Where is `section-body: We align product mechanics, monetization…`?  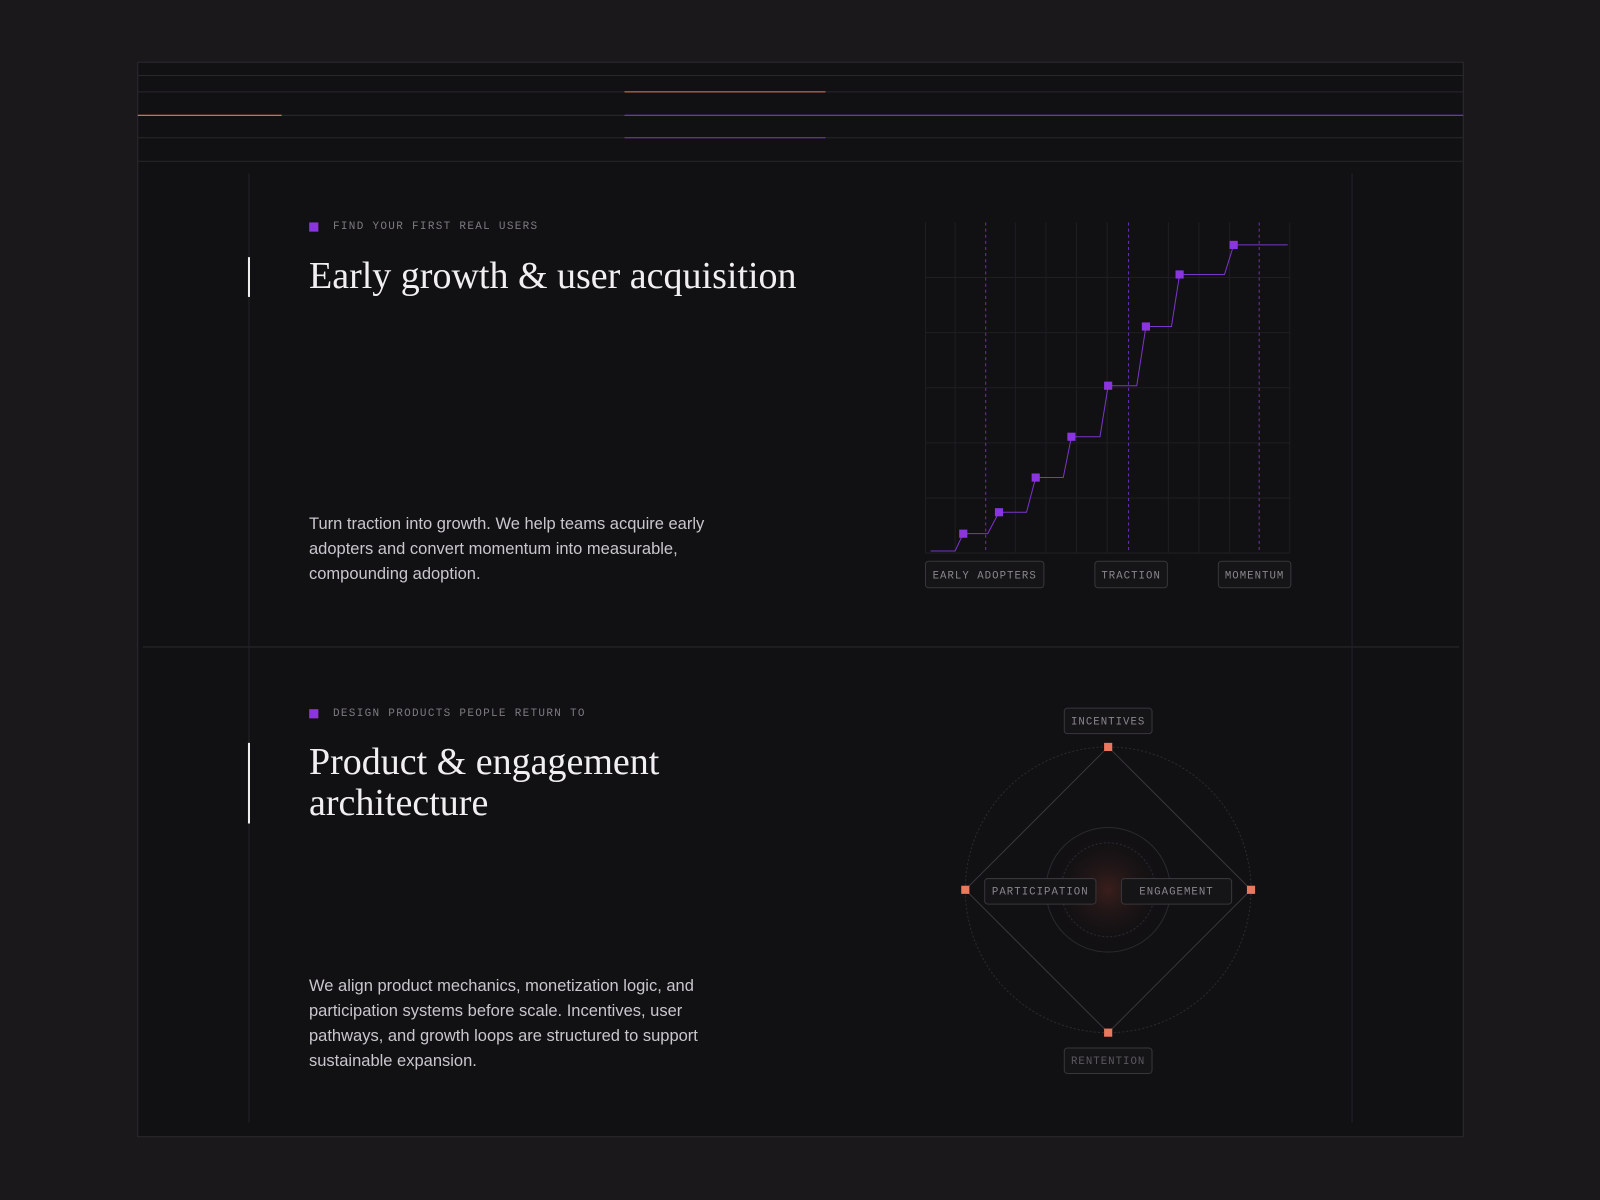 section-body: We align product mechanics, monetization… is located at coordinates (503, 1023).